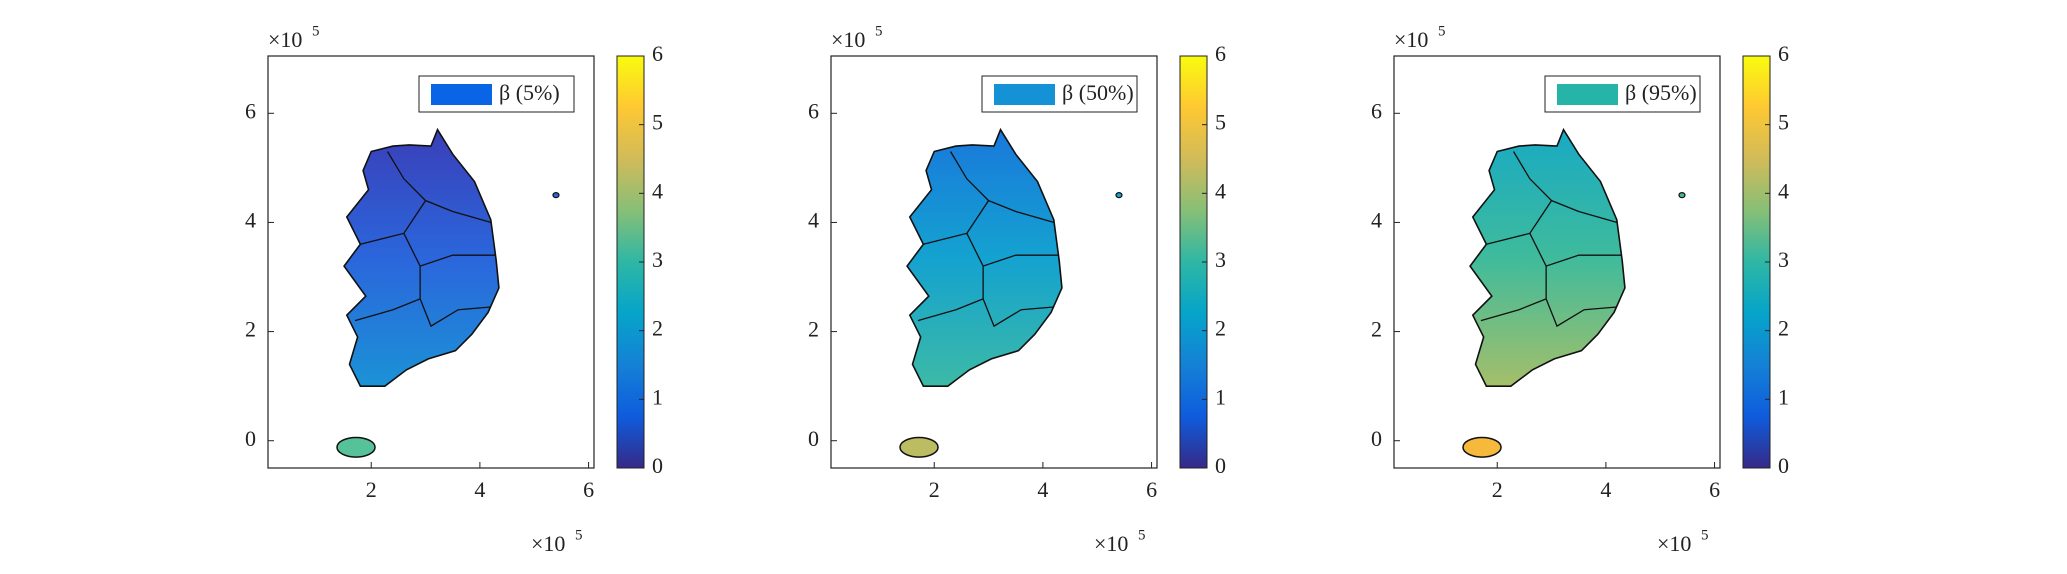 Image resolution: width=2067 pixels, height=574 pixels. Describe the element at coordinates (1661, 92) in the screenshot. I see `legend-label: β (95%)` at that location.